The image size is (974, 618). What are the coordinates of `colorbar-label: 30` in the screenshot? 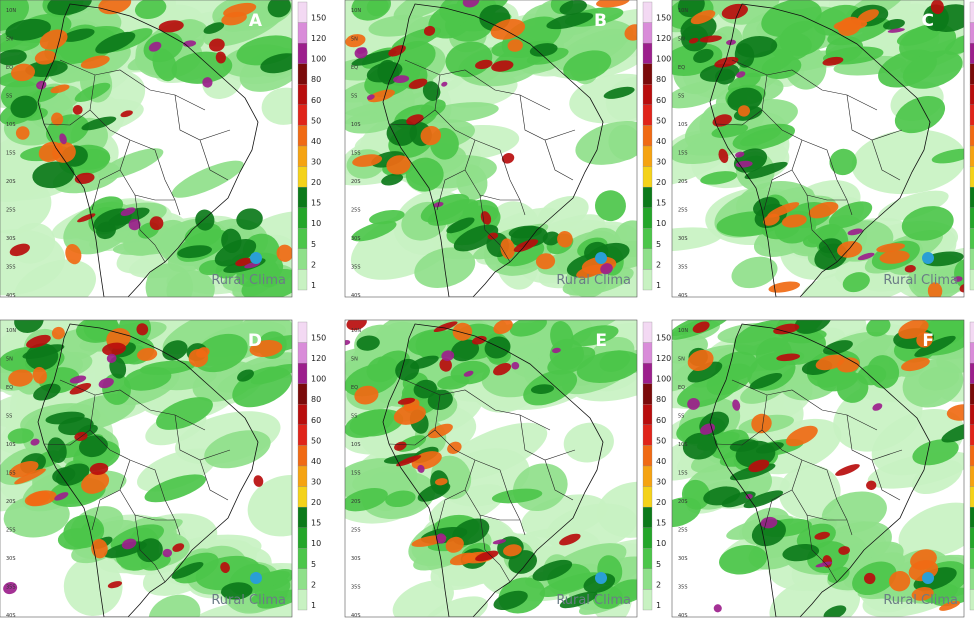 It's located at (316, 162).